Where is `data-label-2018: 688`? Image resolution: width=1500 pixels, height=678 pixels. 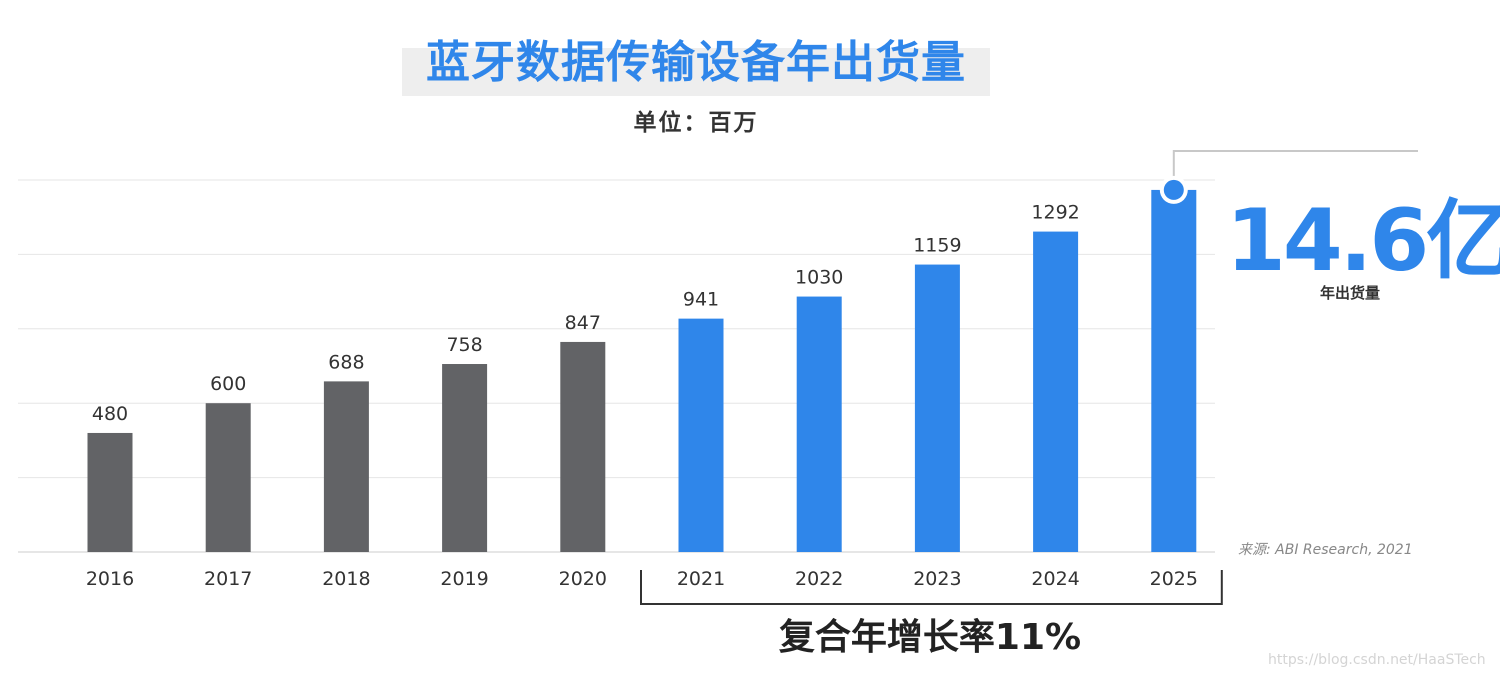 data-label-2018: 688 is located at coordinates (346, 362).